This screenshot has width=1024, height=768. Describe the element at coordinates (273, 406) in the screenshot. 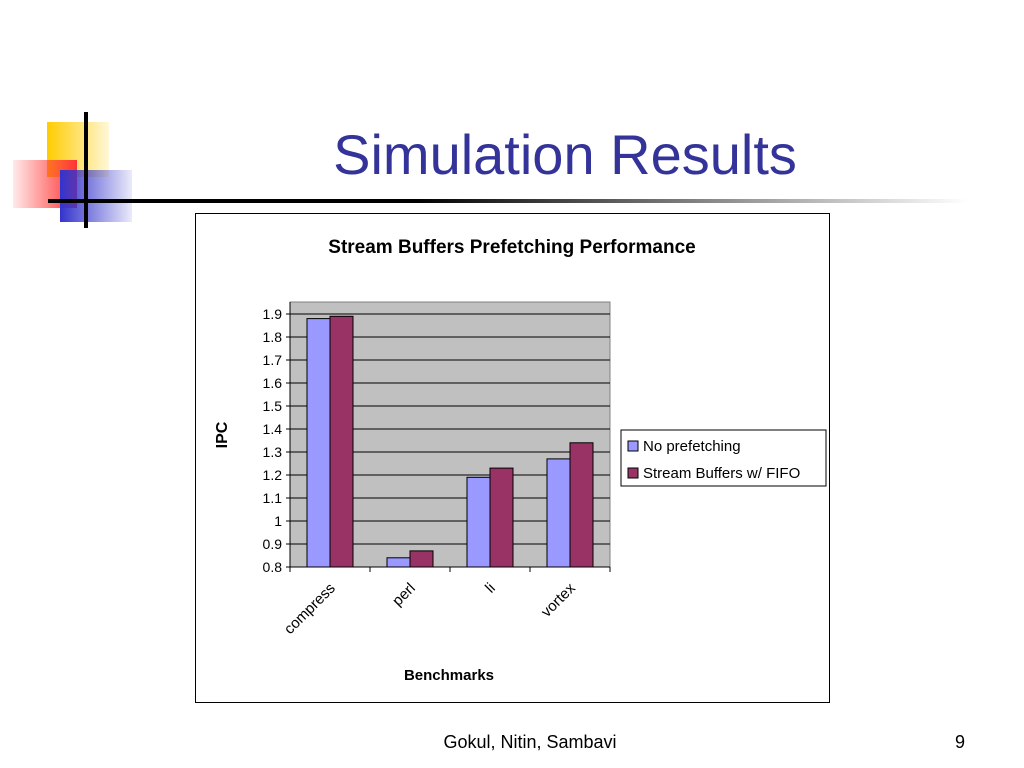

I see `y-tick-label: 1.5` at that location.